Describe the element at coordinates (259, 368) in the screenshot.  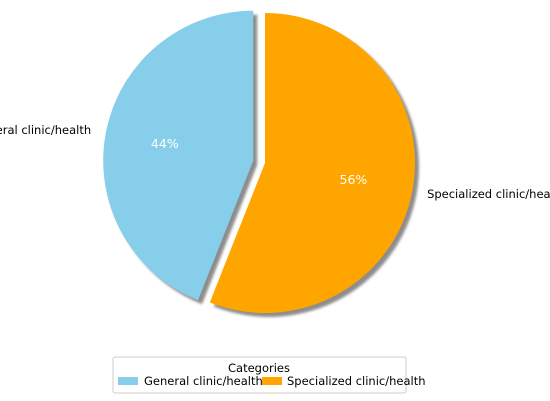
I see `legend-title: Categories` at that location.